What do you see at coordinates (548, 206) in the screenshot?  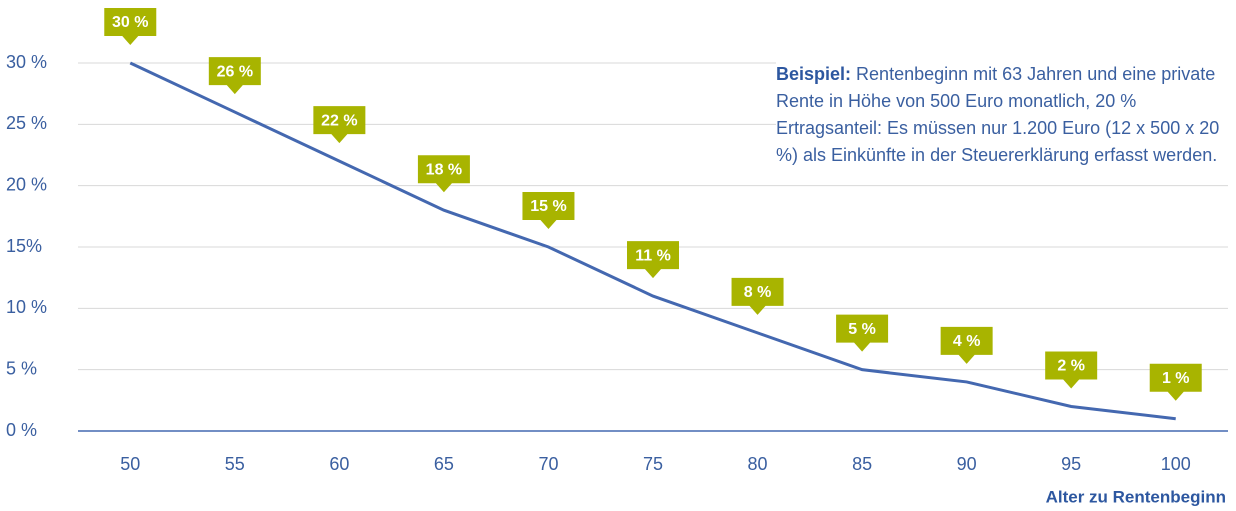 I see `data-label: 15 %` at bounding box center [548, 206].